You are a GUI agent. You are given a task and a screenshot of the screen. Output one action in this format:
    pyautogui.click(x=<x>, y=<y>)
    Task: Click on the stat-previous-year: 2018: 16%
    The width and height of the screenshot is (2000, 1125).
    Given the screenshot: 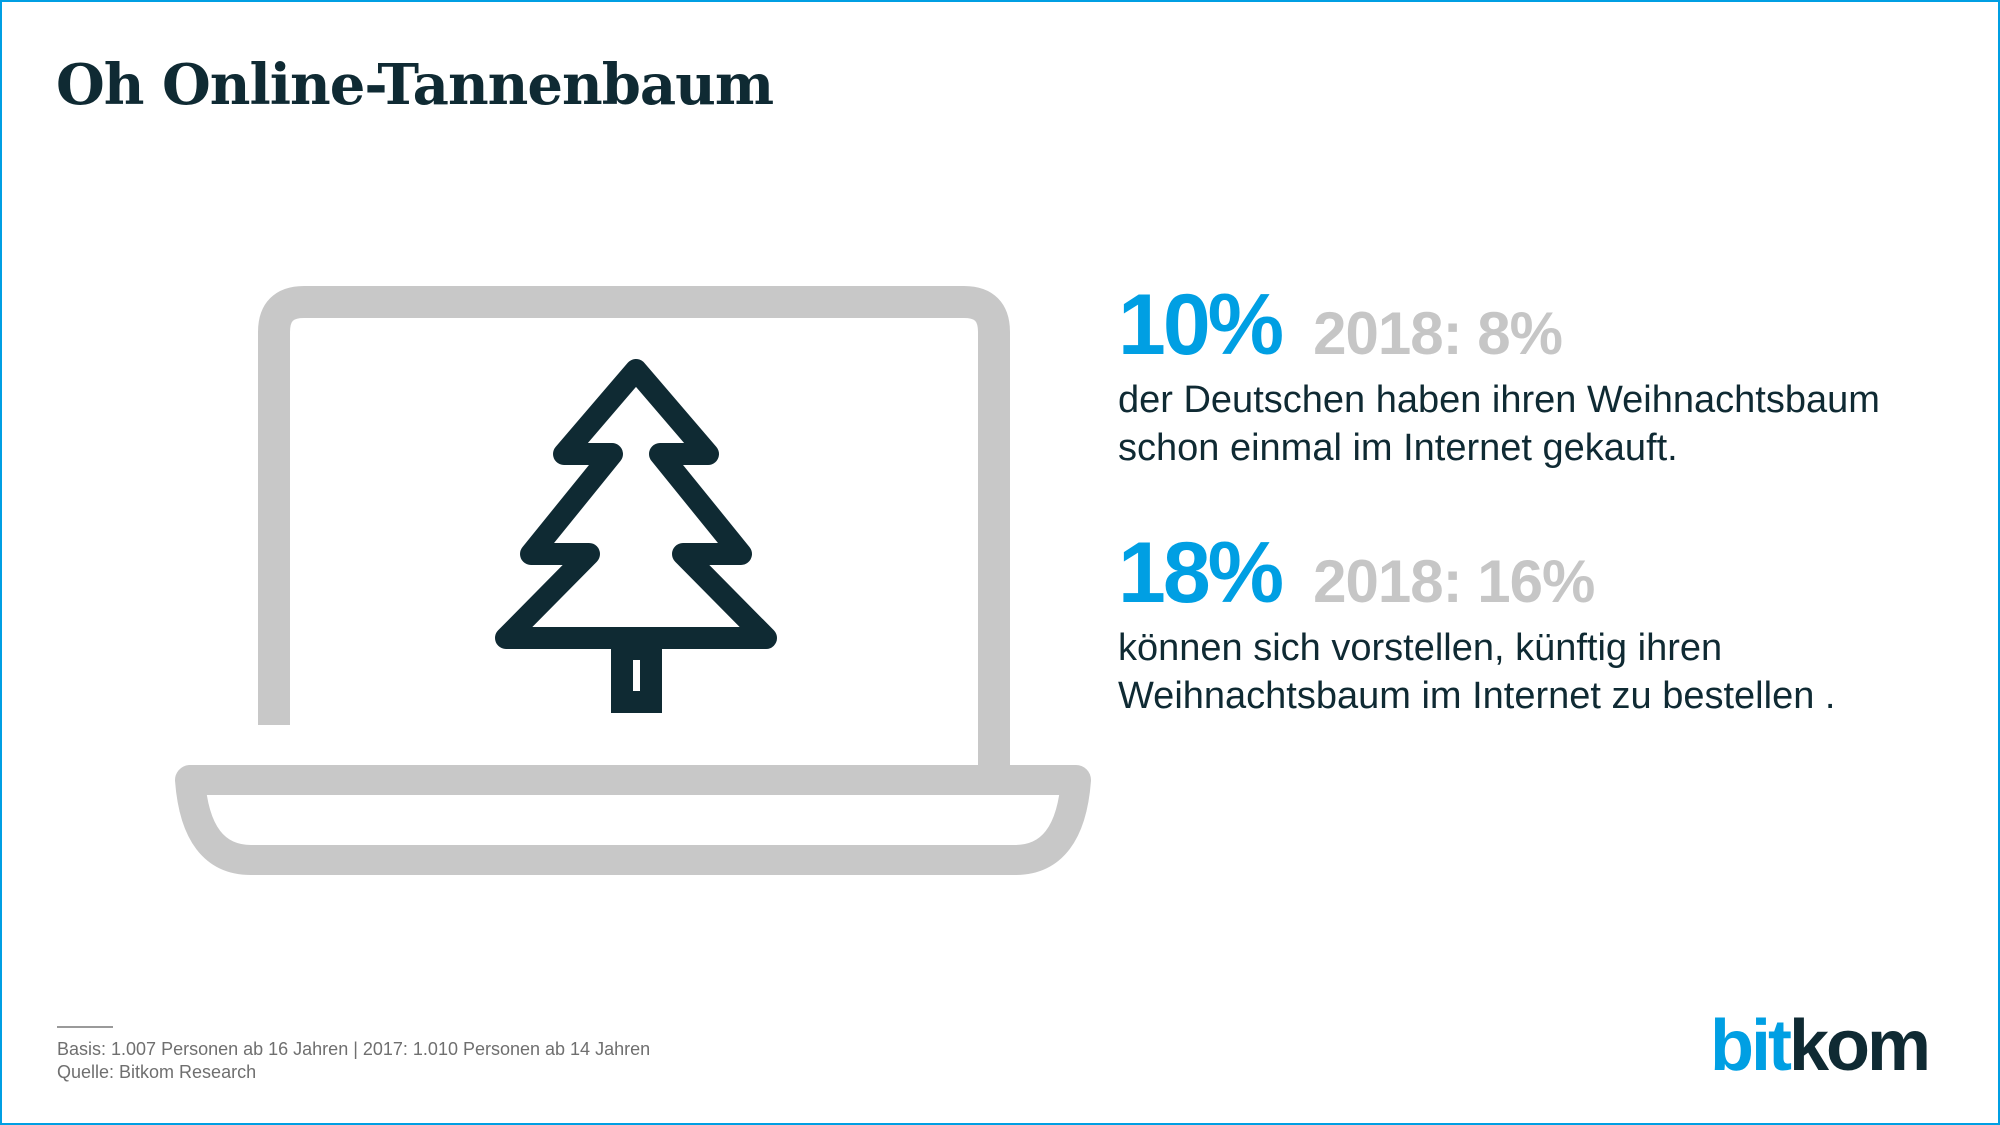 What is the action you would take?
    pyautogui.click(x=1454, y=581)
    